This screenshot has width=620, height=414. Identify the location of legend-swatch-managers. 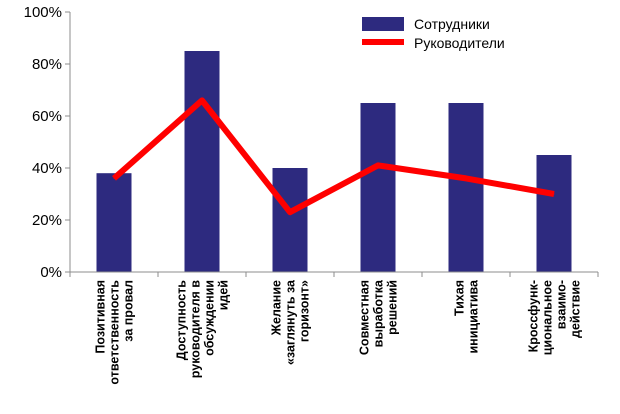
(383, 42).